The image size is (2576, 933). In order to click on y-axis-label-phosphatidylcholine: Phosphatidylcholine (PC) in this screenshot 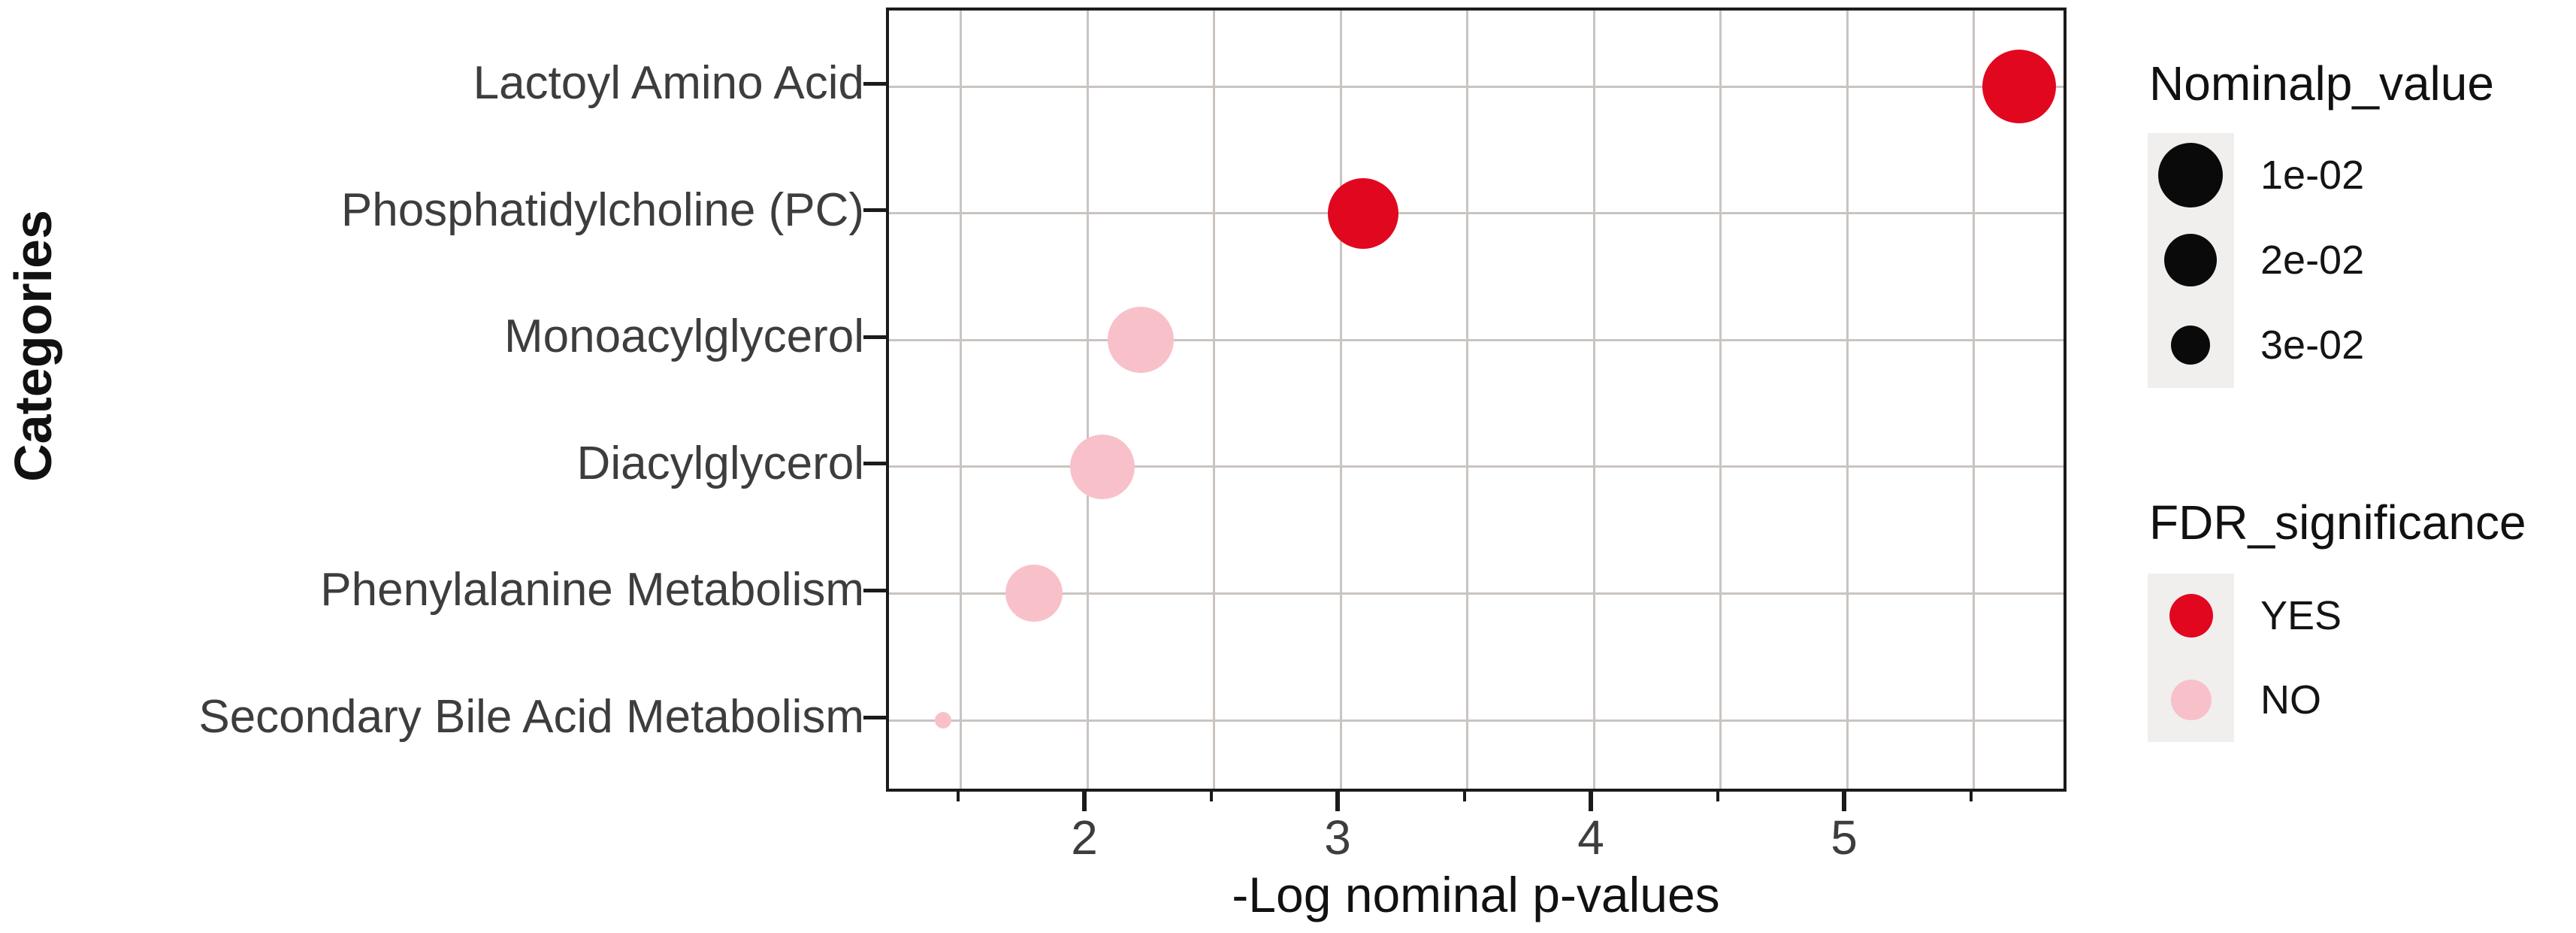, I will do `click(602, 210)`.